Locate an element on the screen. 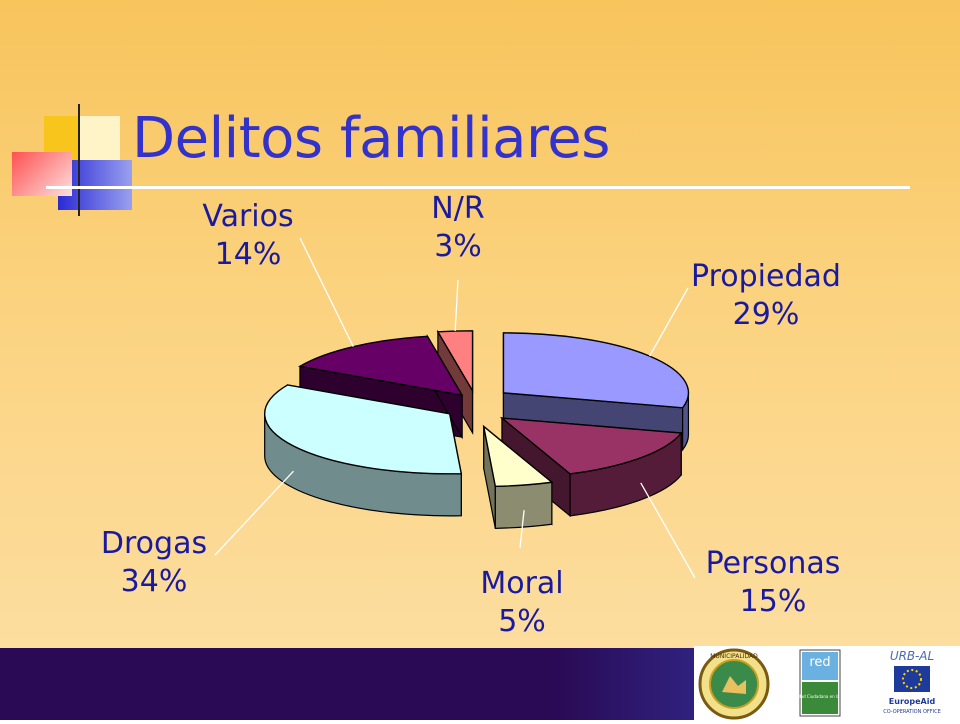 This screenshot has width=960, height=724. label-moral-name: Moral is located at coordinates (522, 583).